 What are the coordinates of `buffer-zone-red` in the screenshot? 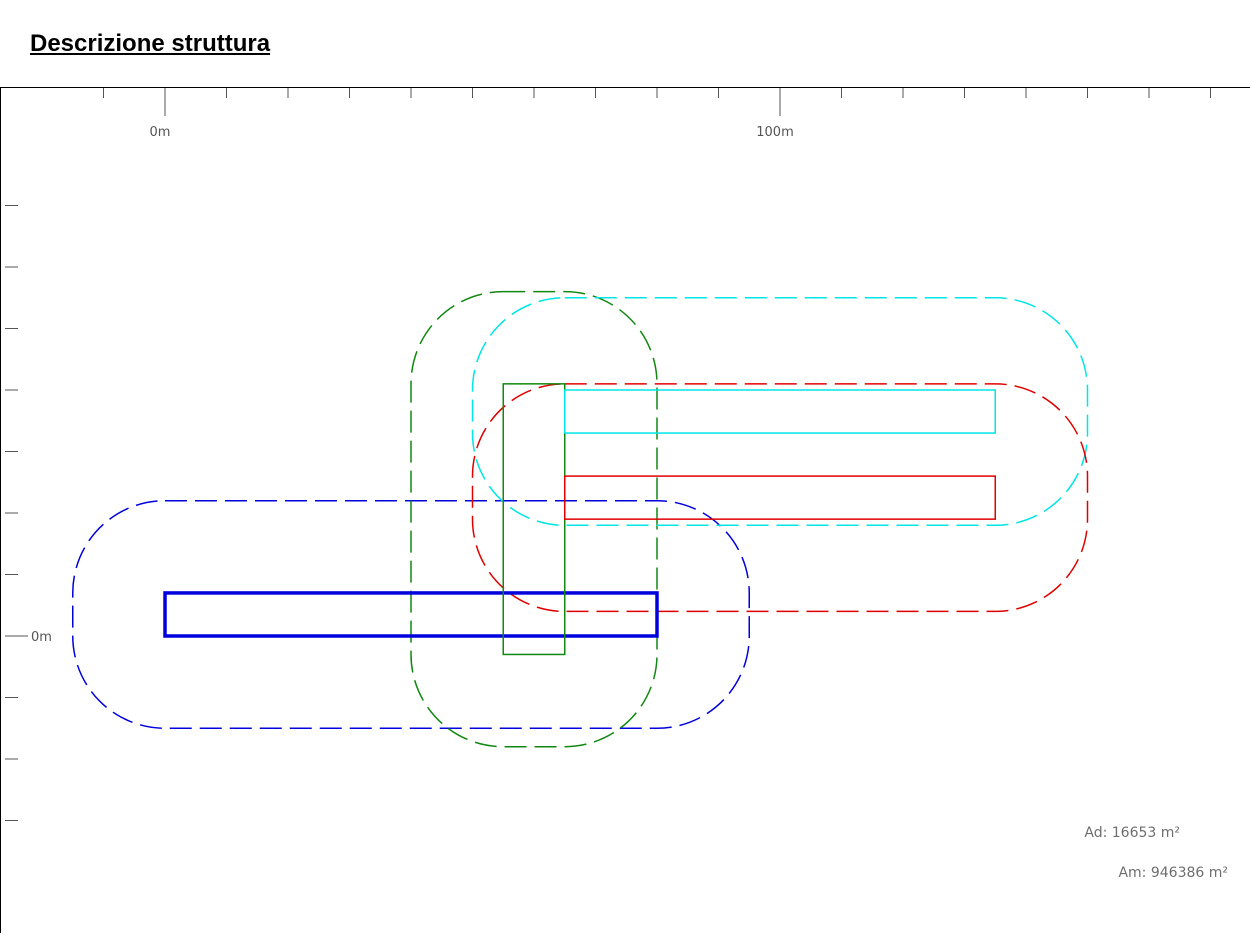 It's located at (780, 498).